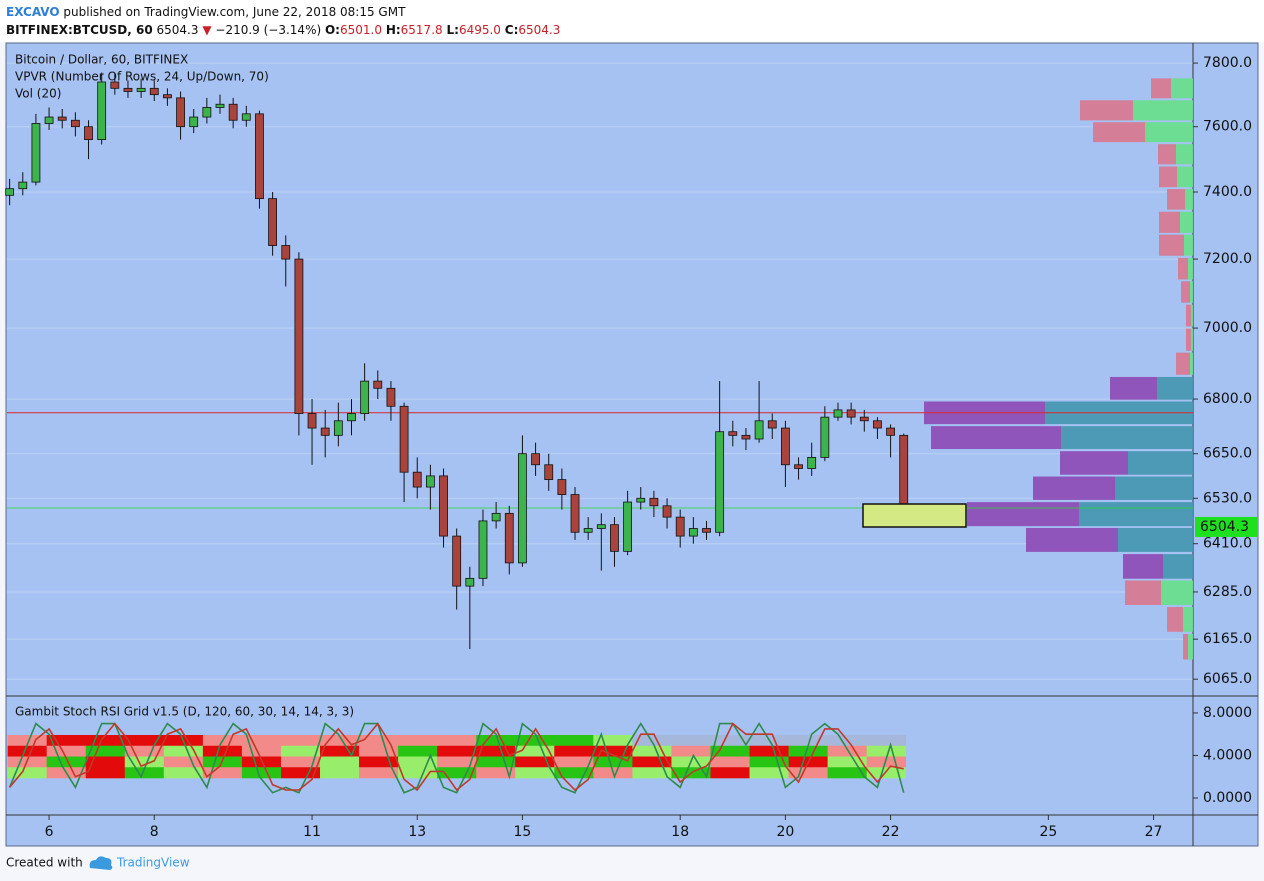 The image size is (1264, 881). Describe the element at coordinates (1227, 259) in the screenshot. I see `y-tick-label: 7200.0` at that location.